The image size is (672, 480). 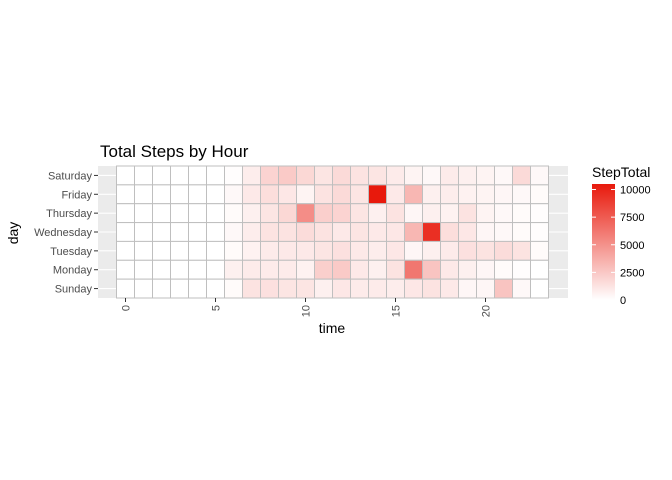 What do you see at coordinates (71, 252) in the screenshot?
I see `y-tick-label: Tuesday` at bounding box center [71, 252].